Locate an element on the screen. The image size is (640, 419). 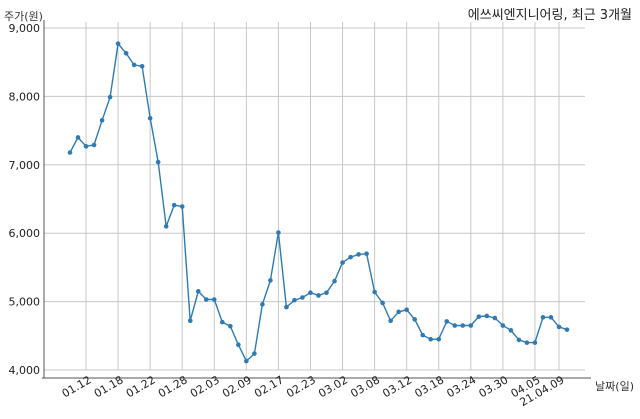
y-tick-label: 8,000 is located at coordinates (25, 96).